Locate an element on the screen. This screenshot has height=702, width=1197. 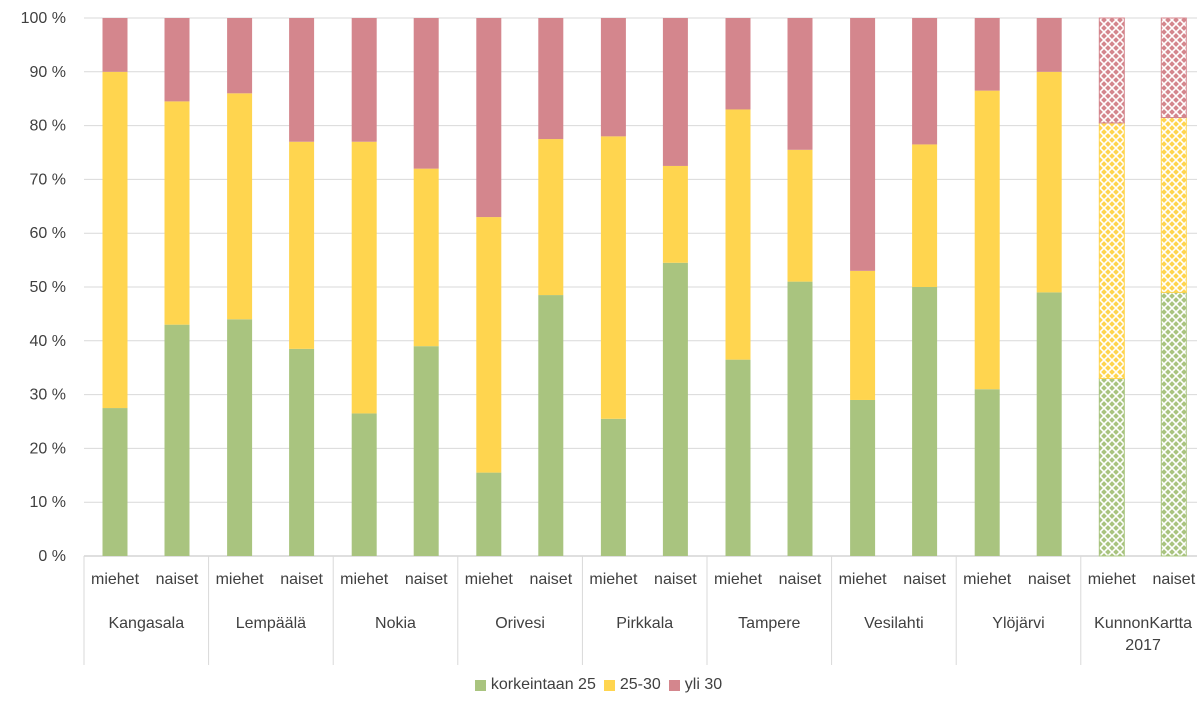
legend-item: 25-30 is located at coordinates (632, 685).